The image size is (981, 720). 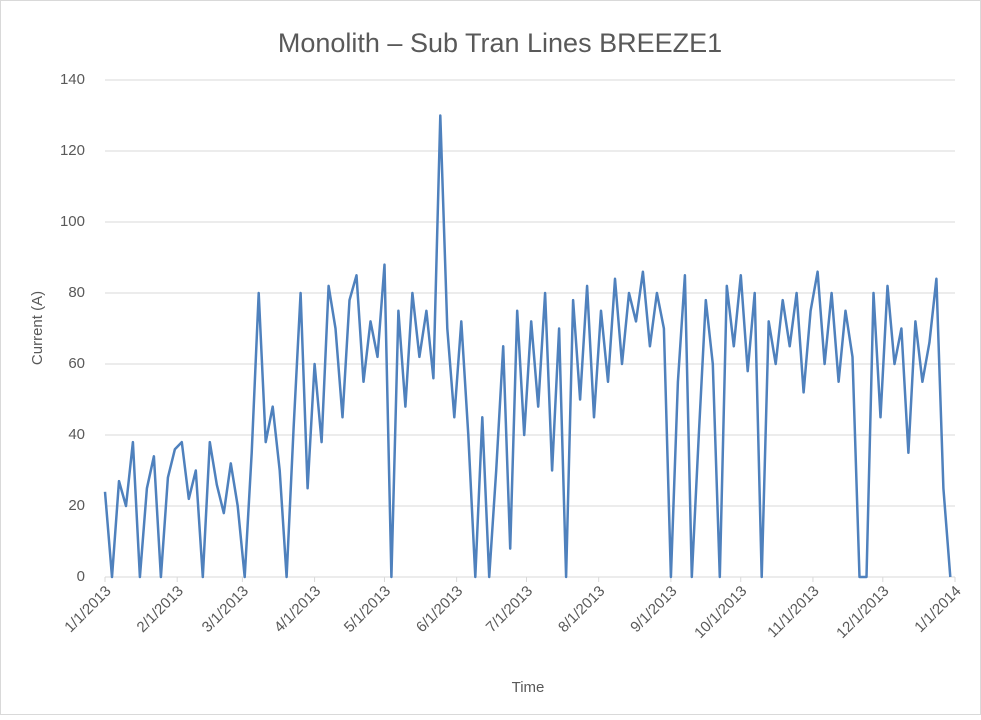 What do you see at coordinates (72, 150) in the screenshot?
I see `y-tick-label: 120` at bounding box center [72, 150].